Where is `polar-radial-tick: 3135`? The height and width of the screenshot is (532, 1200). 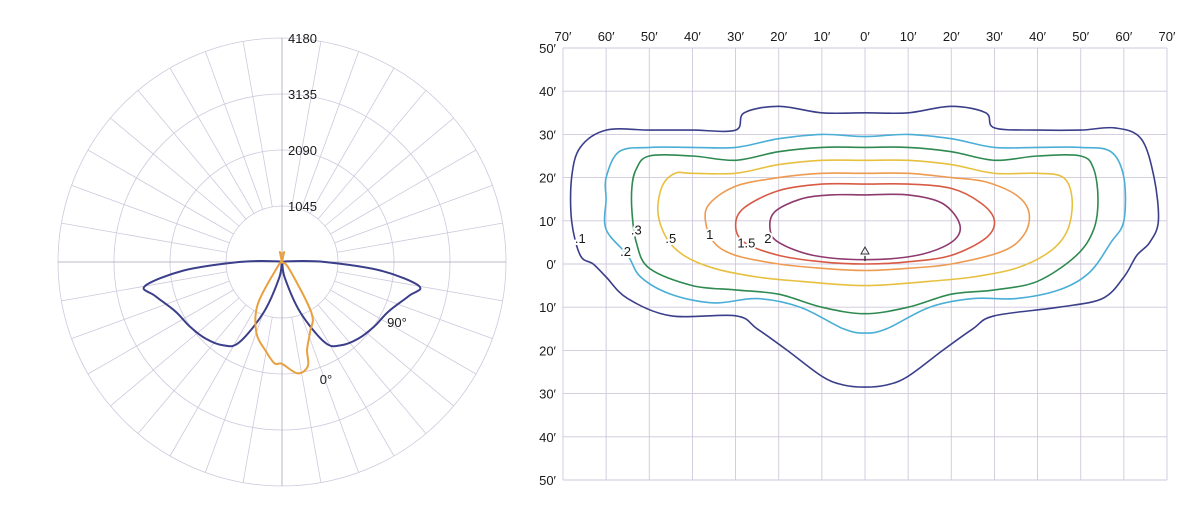 polar-radial-tick: 3135 is located at coordinates (302, 94).